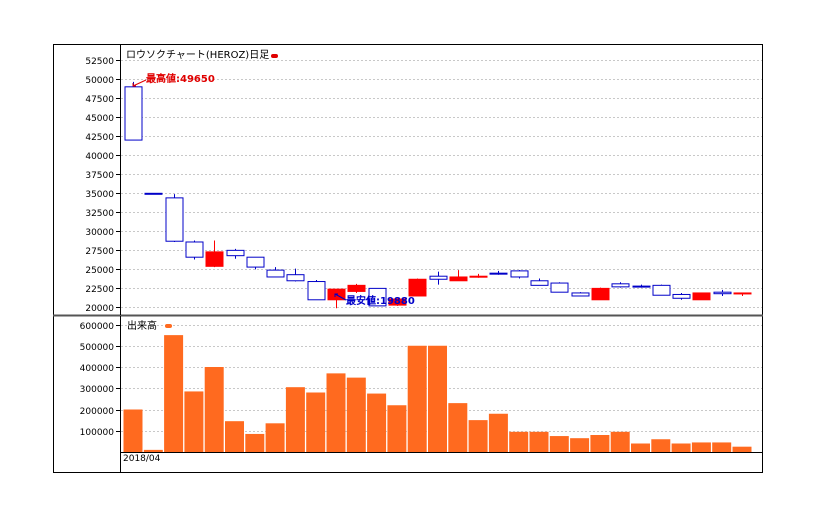  I want to click on price-tick-label: 42500, so click(99, 138).